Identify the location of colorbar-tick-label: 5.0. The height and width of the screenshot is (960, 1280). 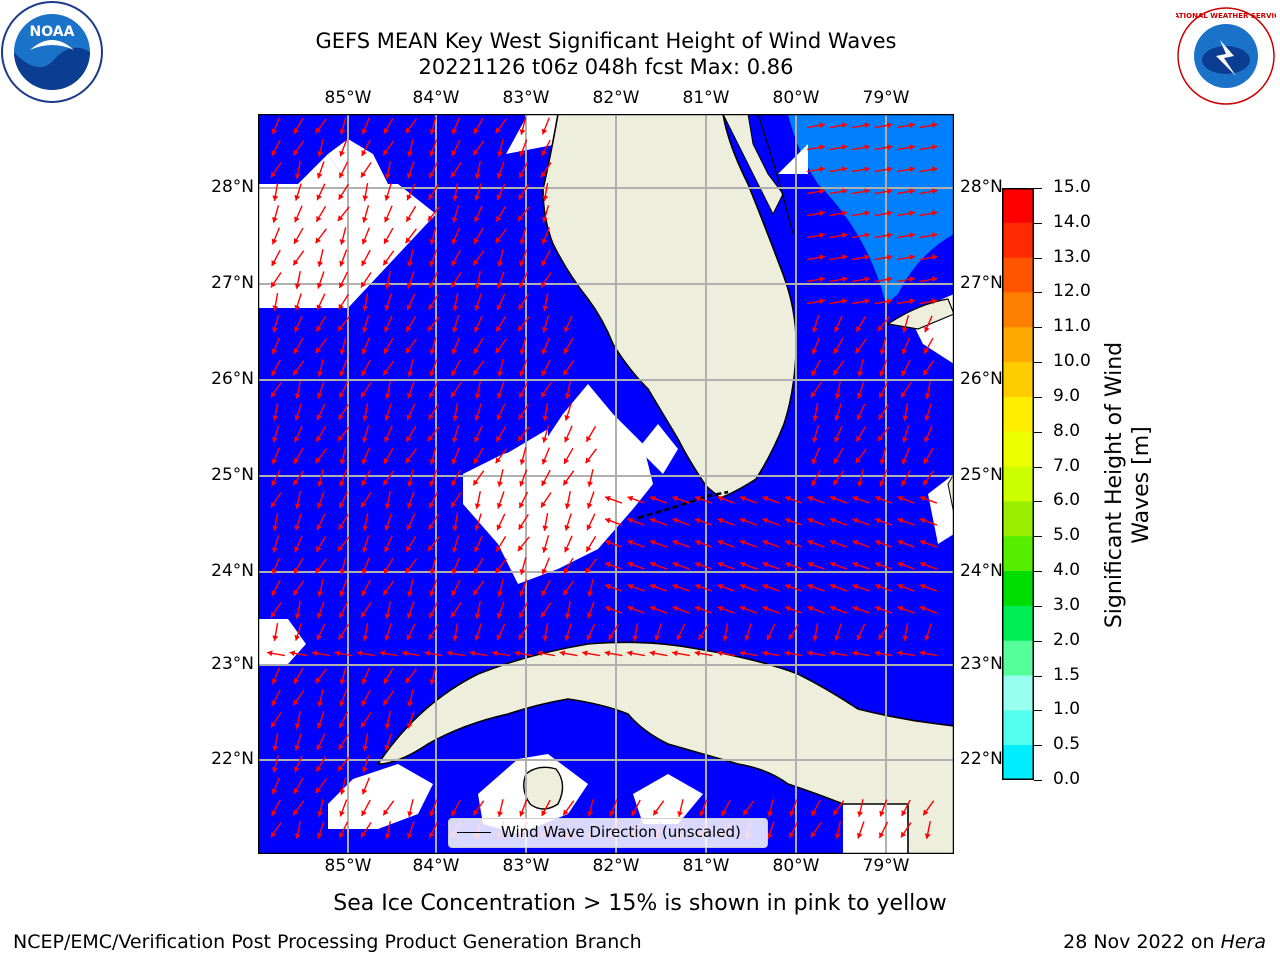
(1067, 535).